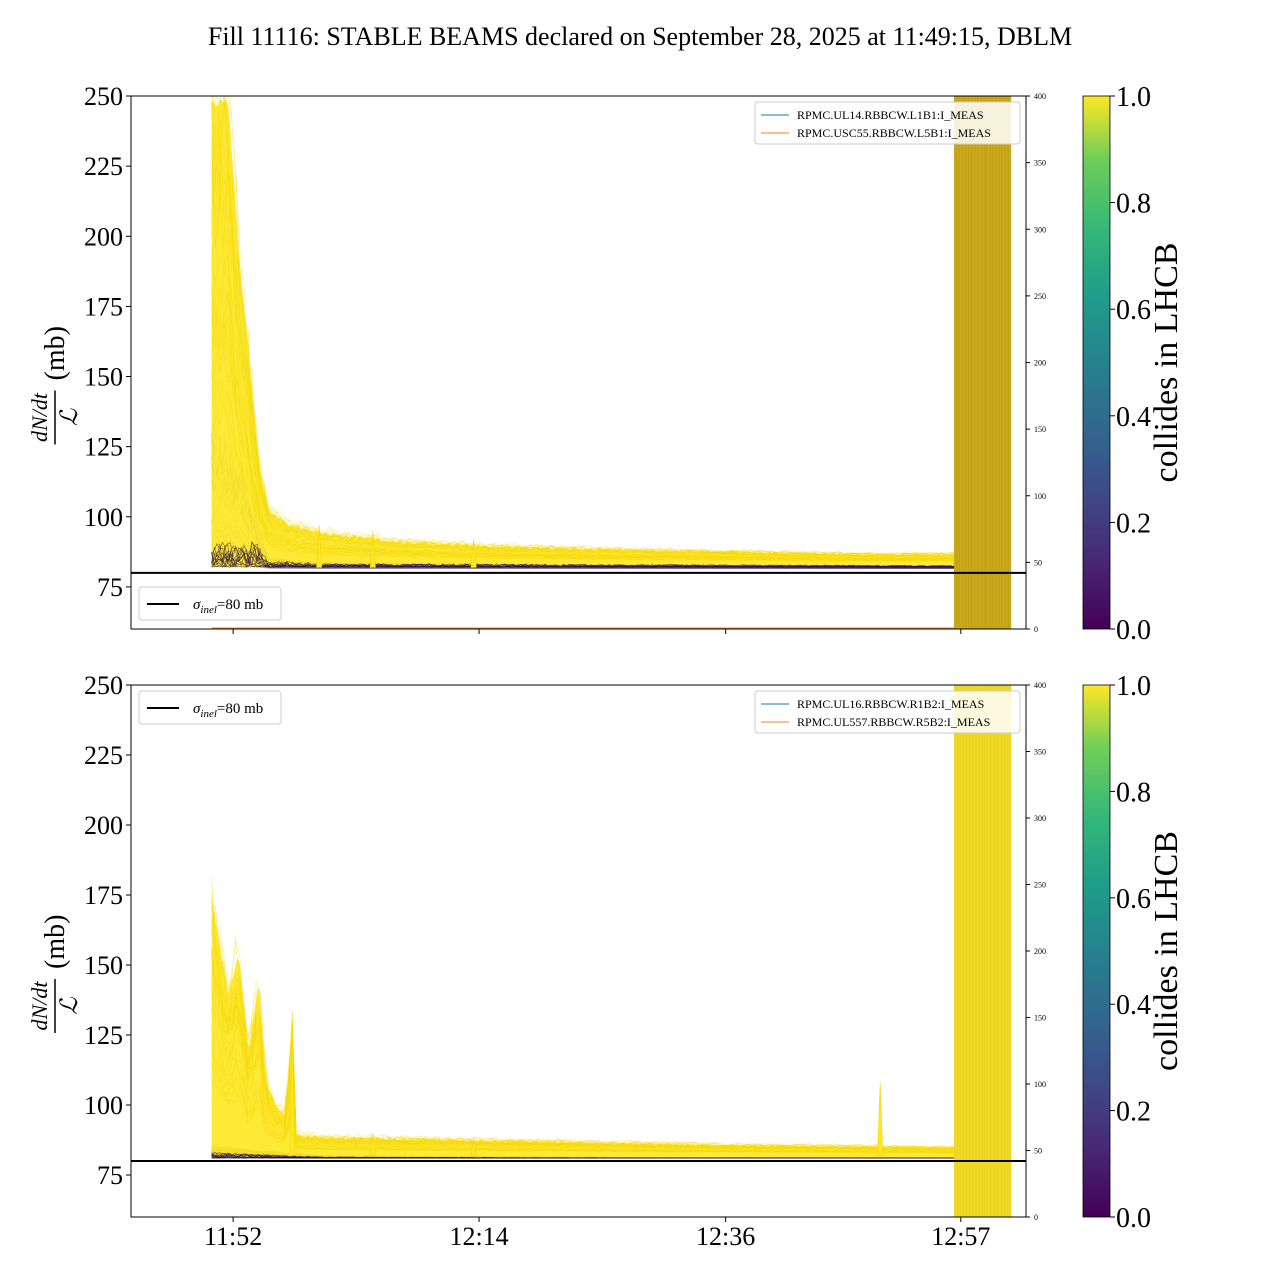  I want to click on sigma-legend-symbol: σ, so click(197, 605).